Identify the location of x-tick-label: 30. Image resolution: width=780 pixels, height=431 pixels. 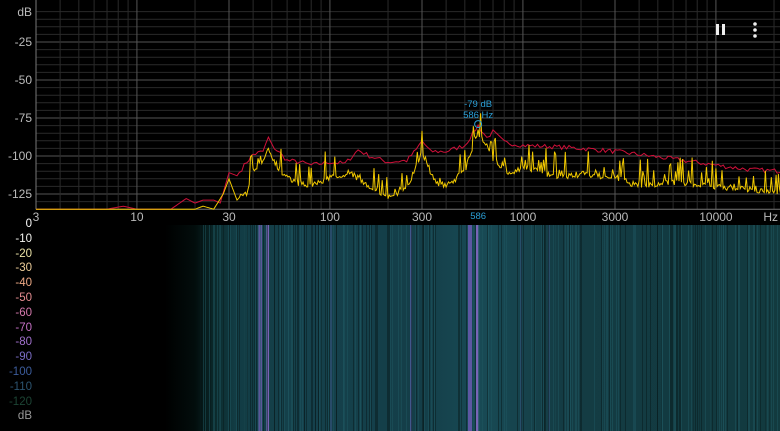
(229, 217).